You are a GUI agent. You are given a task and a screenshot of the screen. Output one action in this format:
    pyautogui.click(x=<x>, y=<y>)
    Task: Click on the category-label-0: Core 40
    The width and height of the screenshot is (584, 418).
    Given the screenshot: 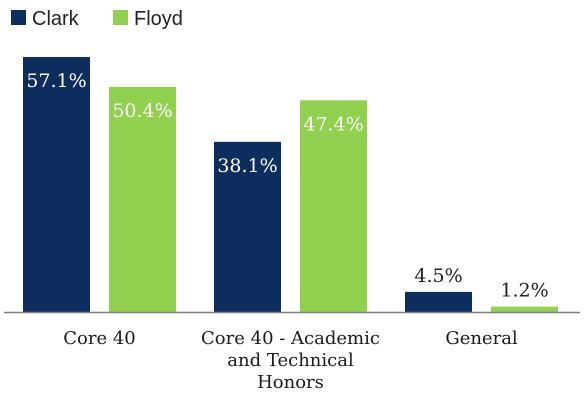 What is the action you would take?
    pyautogui.click(x=99, y=338)
    